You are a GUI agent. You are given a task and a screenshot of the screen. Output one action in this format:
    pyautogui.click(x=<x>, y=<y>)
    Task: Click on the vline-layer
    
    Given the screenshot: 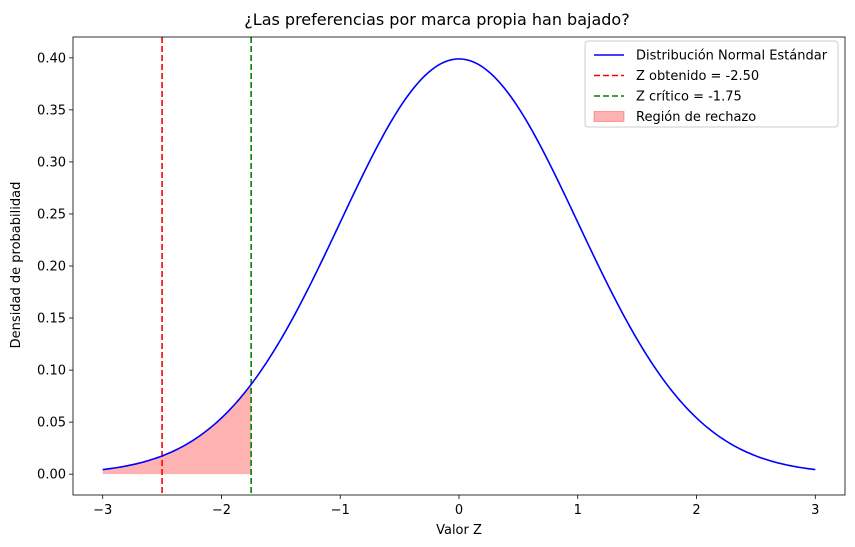 What is the action you would take?
    pyautogui.click(x=206, y=266)
    